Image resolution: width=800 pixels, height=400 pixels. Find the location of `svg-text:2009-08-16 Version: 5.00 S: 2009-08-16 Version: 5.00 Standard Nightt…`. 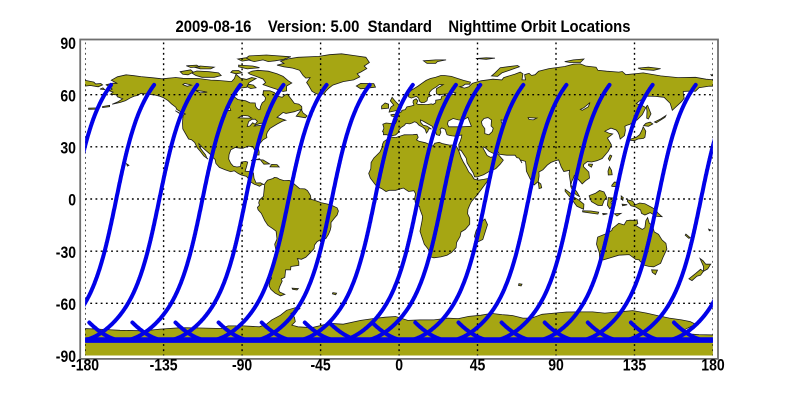

svg-text:2009-08-16 Version: 5.00 S: 2009-08-16 Version: 5.00 Standard Nightt… is located at coordinates (403, 27).